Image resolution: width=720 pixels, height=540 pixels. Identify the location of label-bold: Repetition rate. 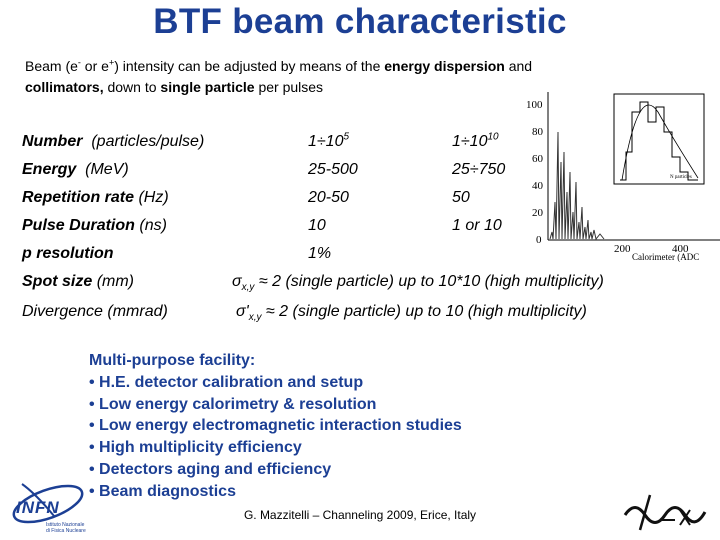
(78, 197).